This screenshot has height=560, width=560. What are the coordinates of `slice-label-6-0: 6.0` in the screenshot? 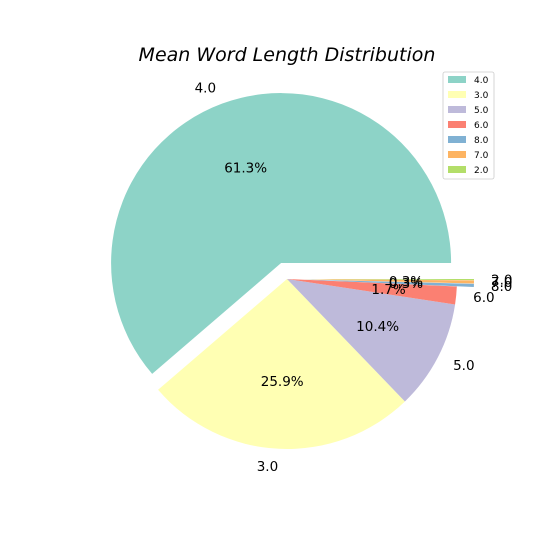 It's located at (483, 298).